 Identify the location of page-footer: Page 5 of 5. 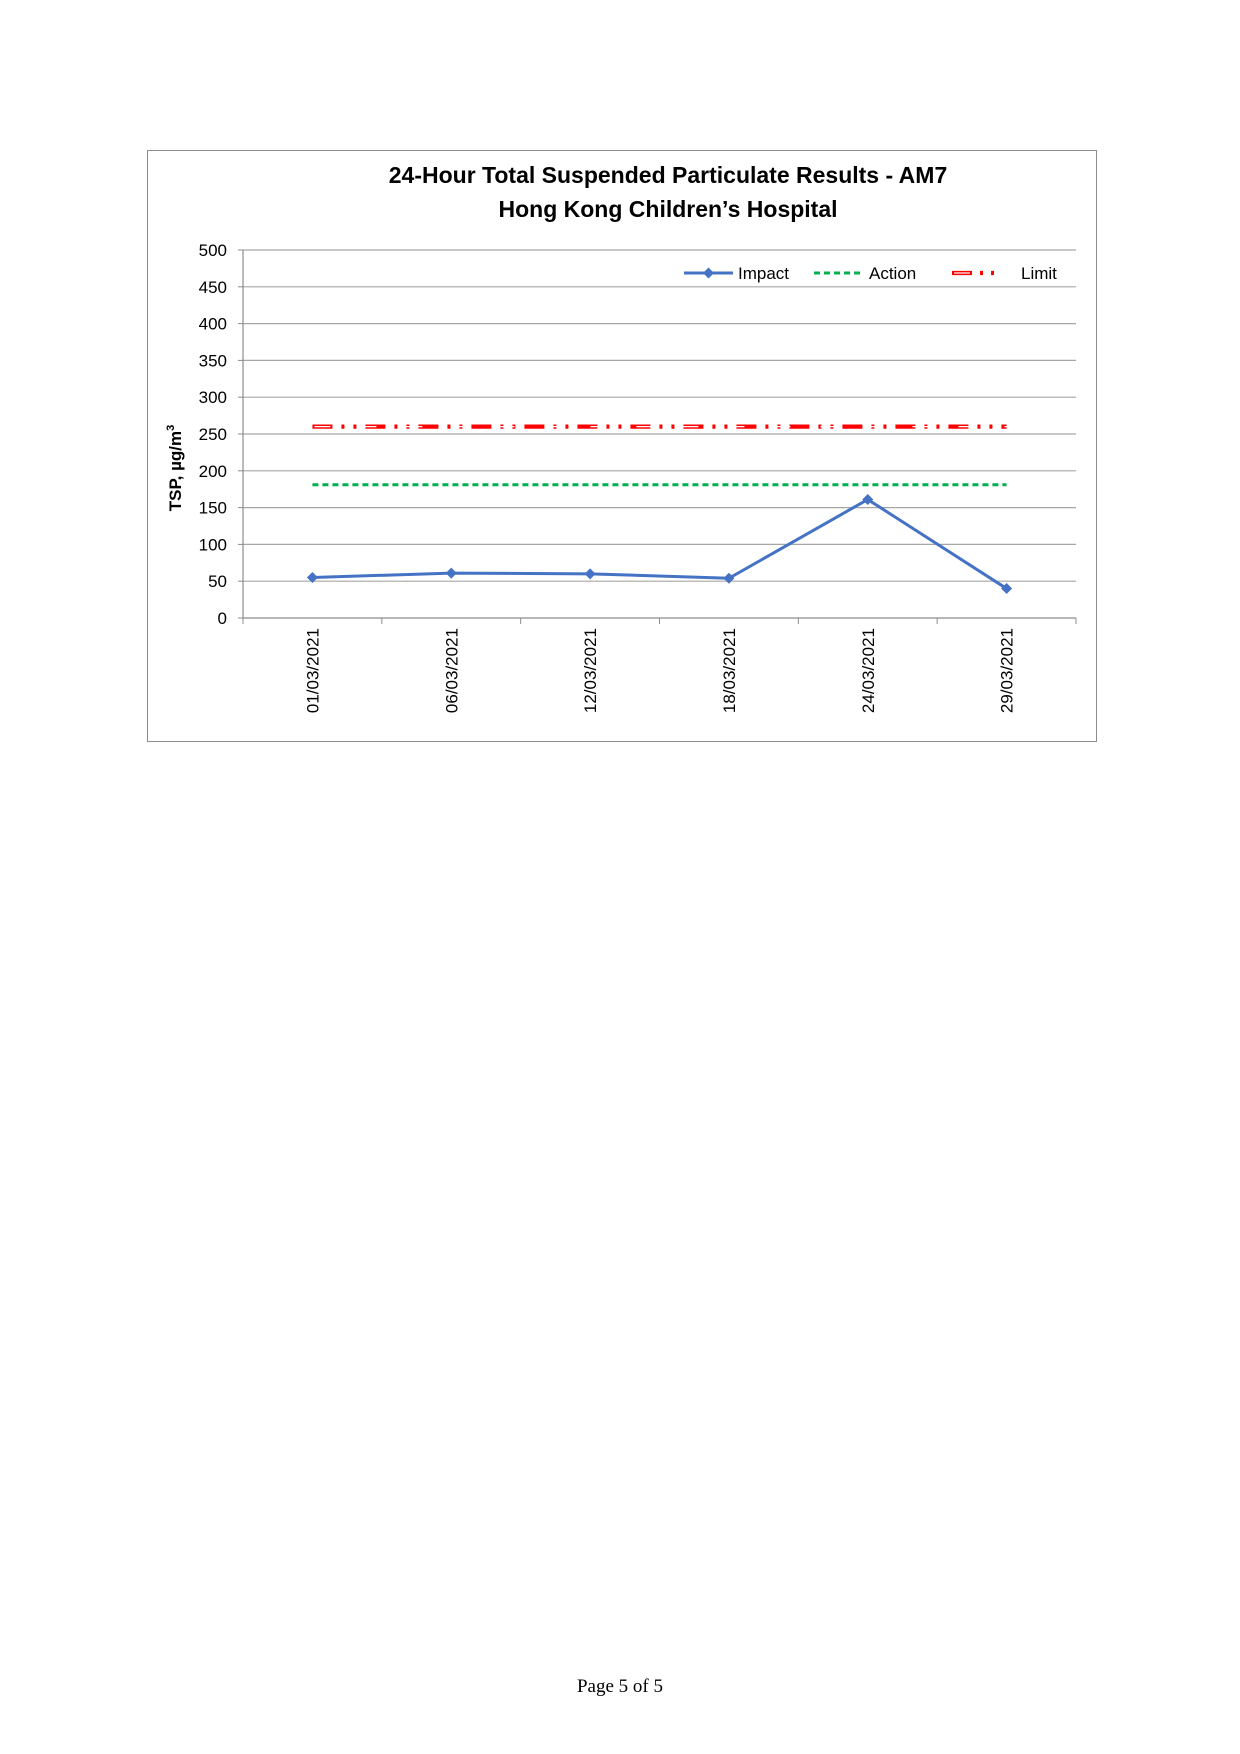
(619, 1686).